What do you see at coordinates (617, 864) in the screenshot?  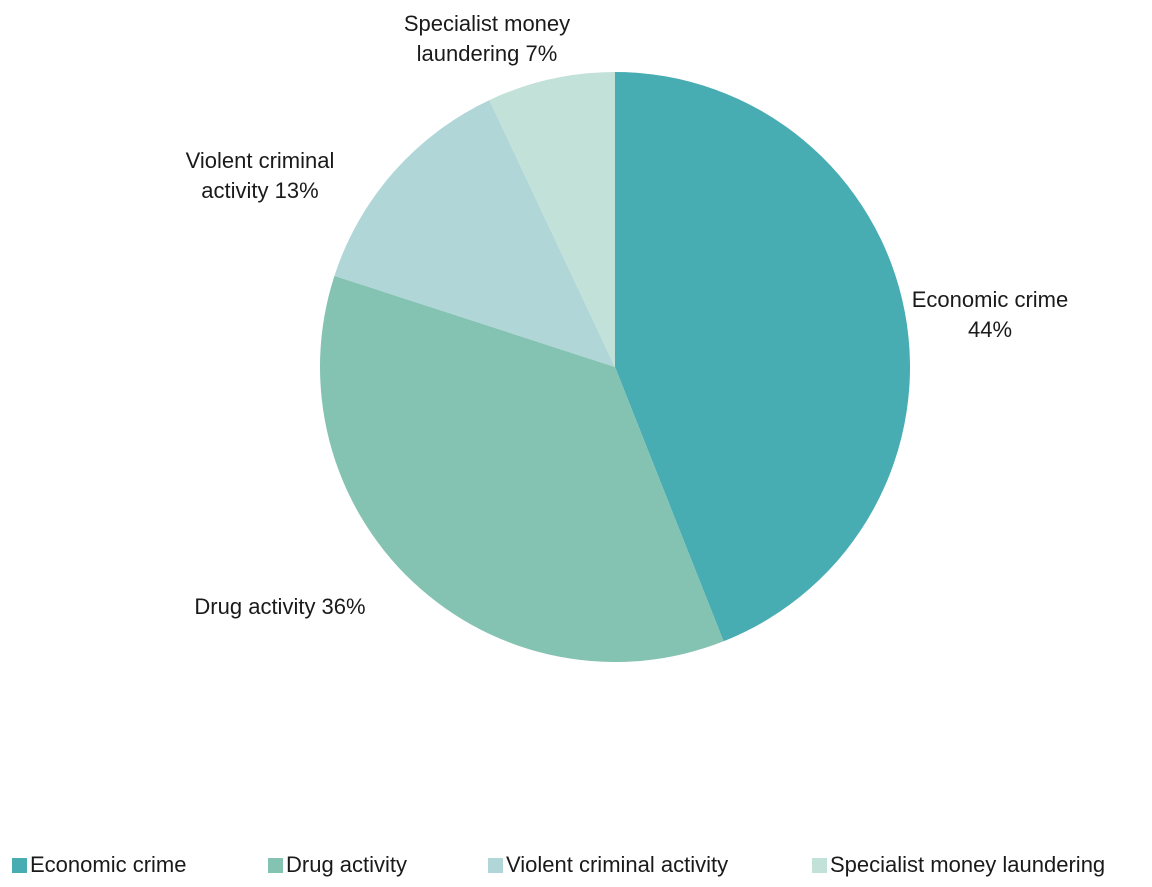 I see `legend-label: Violent criminal activity` at bounding box center [617, 864].